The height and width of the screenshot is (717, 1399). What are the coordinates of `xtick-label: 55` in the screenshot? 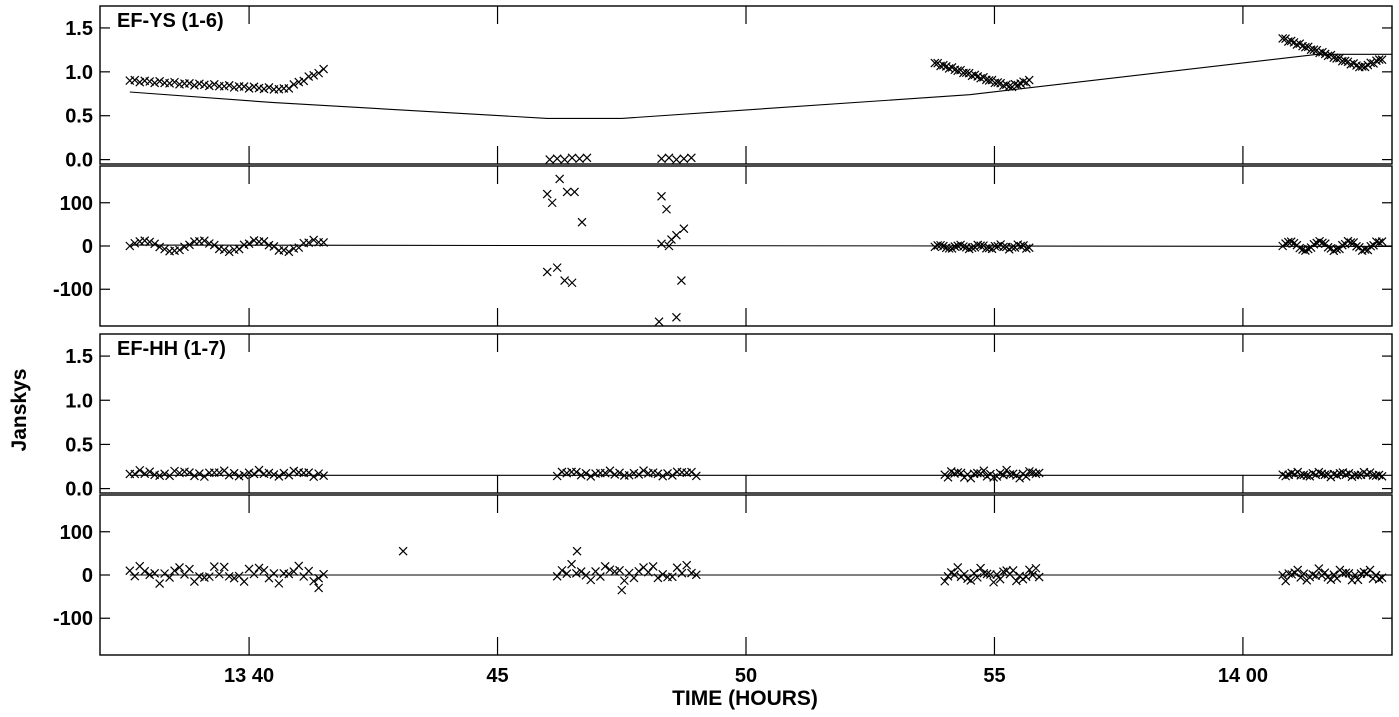 It's located at (994, 676).